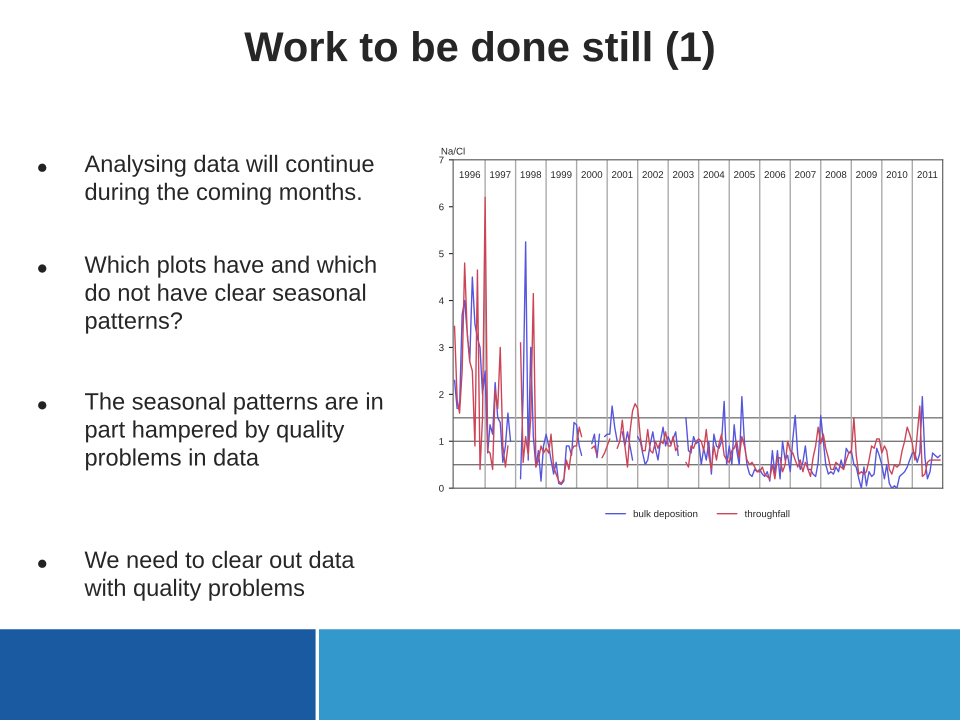 This screenshot has width=960, height=720. Describe the element at coordinates (775, 174) in the screenshot. I see `x-tick-label: 2006` at that location.